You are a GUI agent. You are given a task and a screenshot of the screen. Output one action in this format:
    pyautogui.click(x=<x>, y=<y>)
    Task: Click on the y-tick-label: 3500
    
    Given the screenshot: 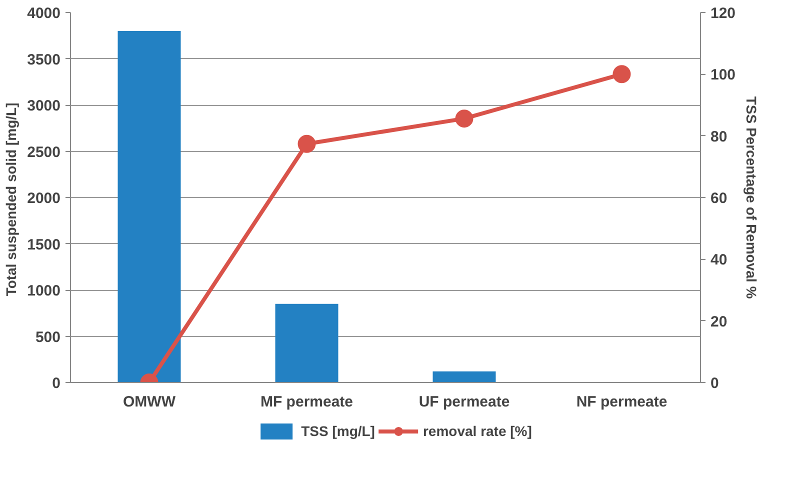 What is the action you would take?
    pyautogui.click(x=44, y=59)
    